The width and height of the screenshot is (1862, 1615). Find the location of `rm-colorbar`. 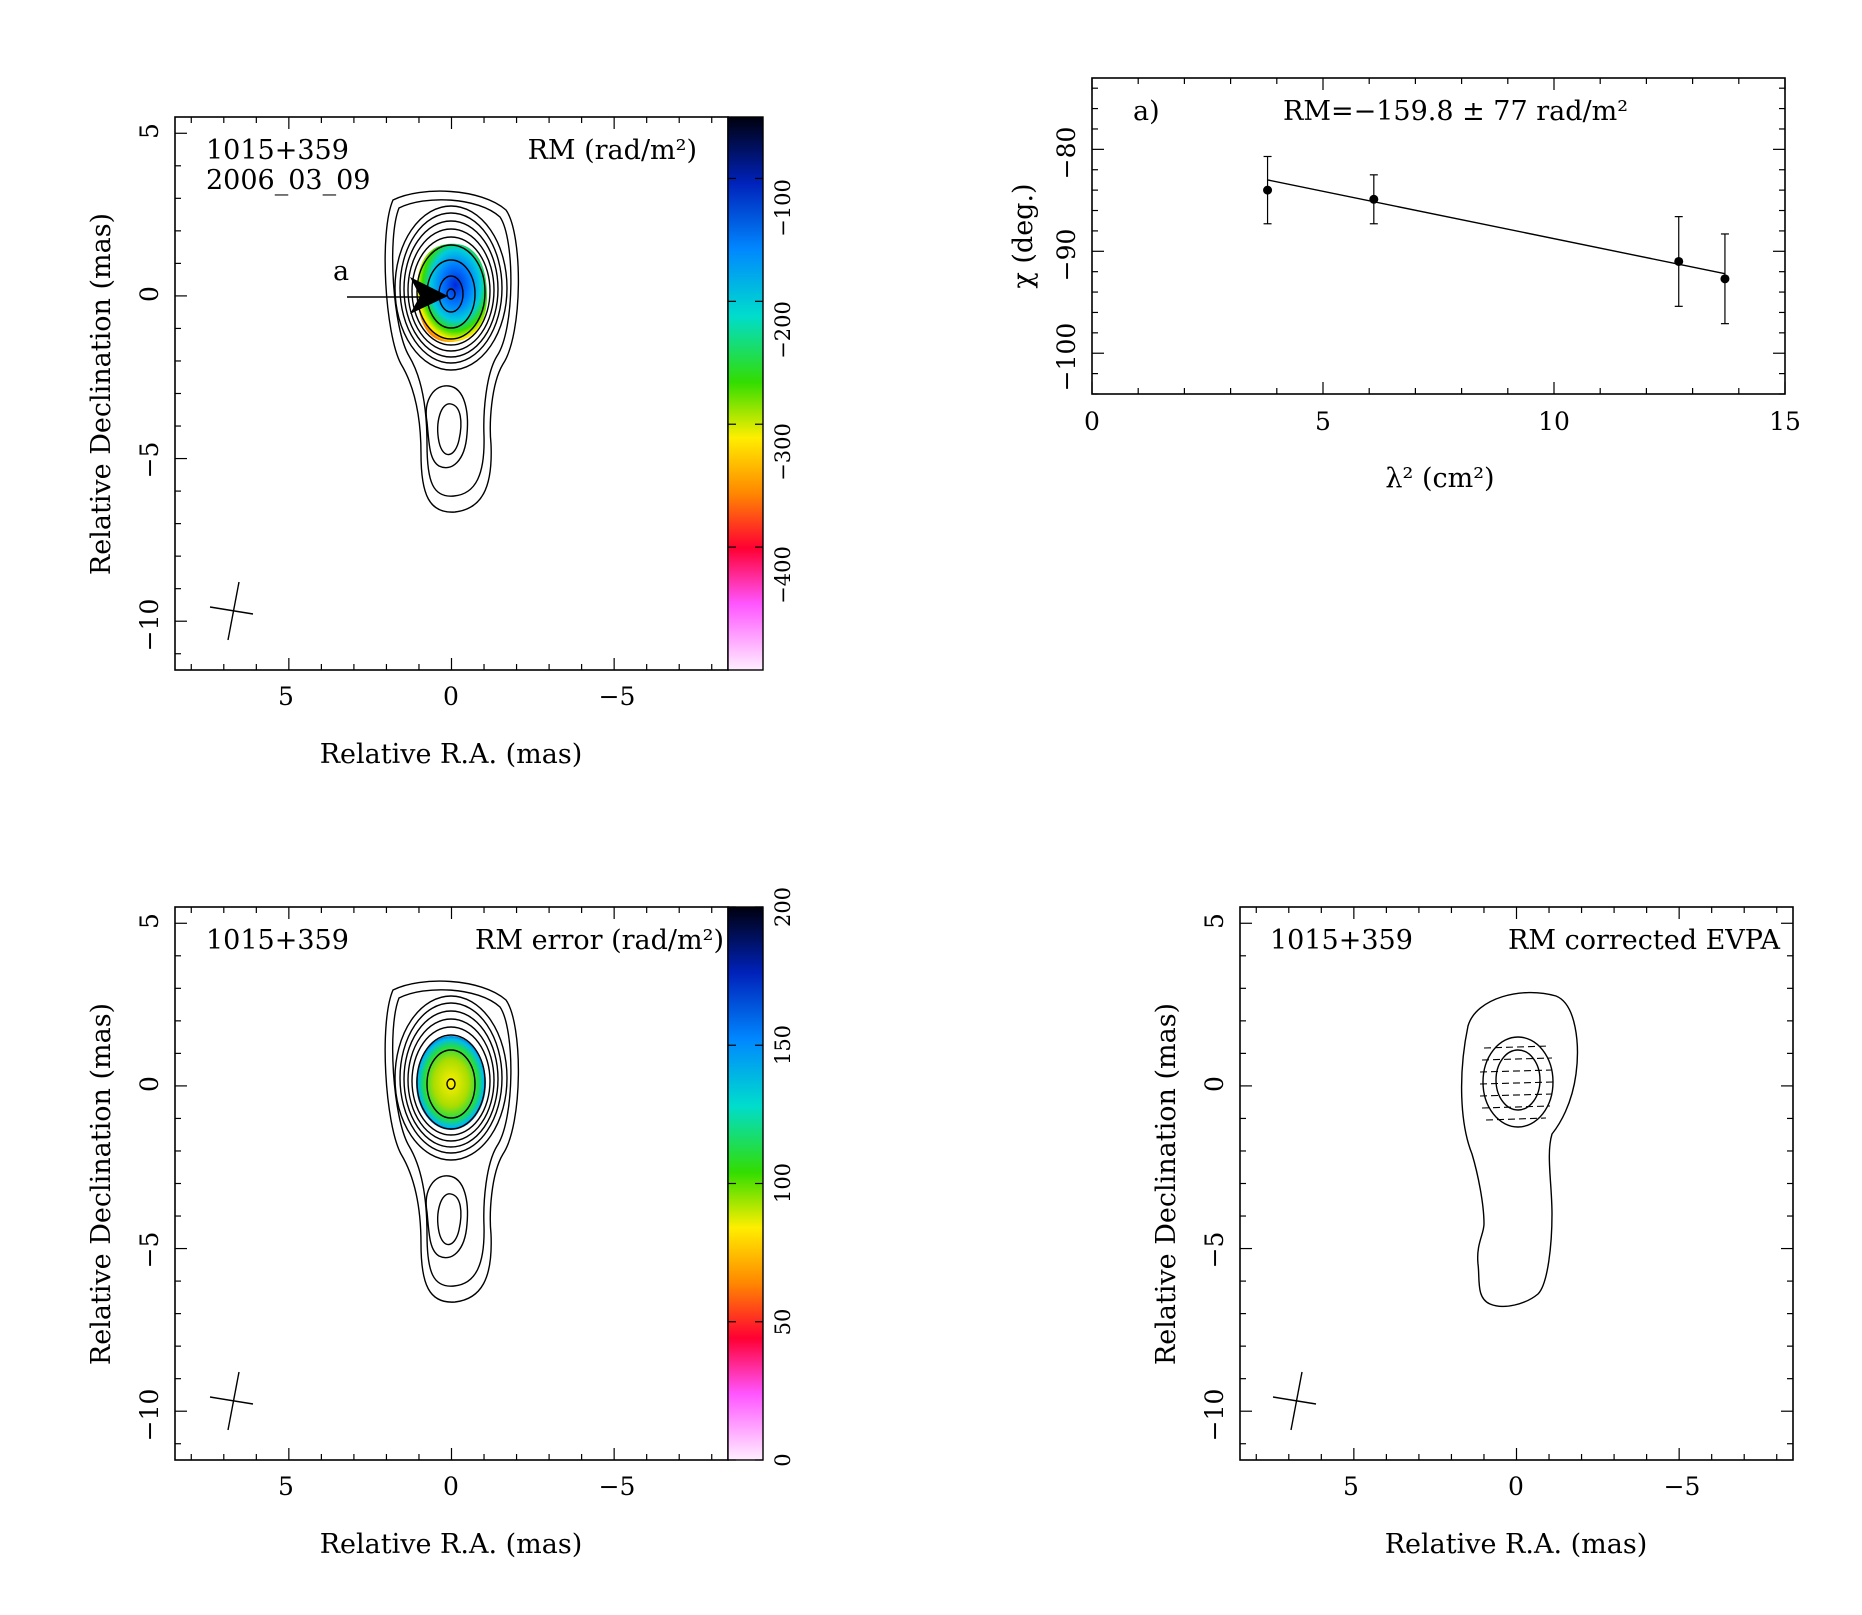

rm-colorbar is located at coordinates (745, 393).